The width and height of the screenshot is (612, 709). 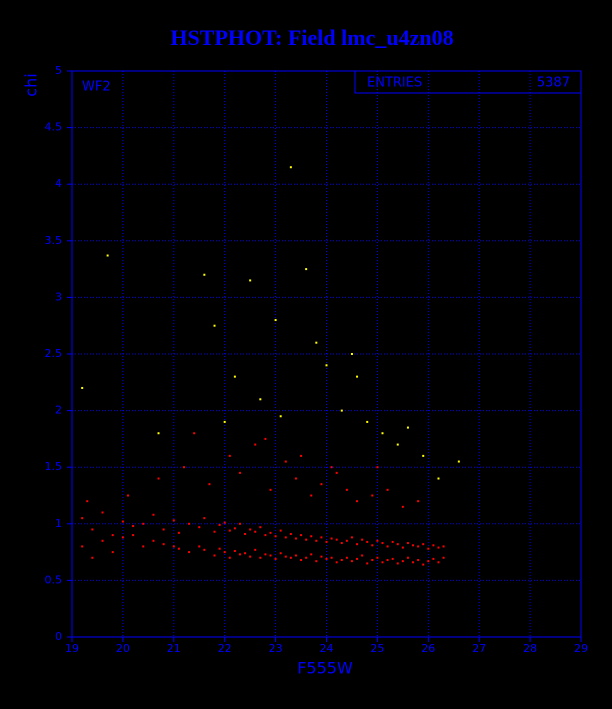 What do you see at coordinates (58, 70) in the screenshot?
I see `y-tick-label: 5` at bounding box center [58, 70].